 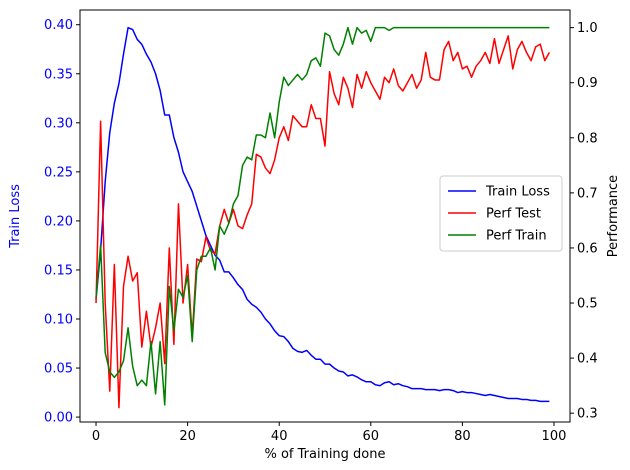 I want to click on x-tick-label: 80, so click(x=462, y=436).